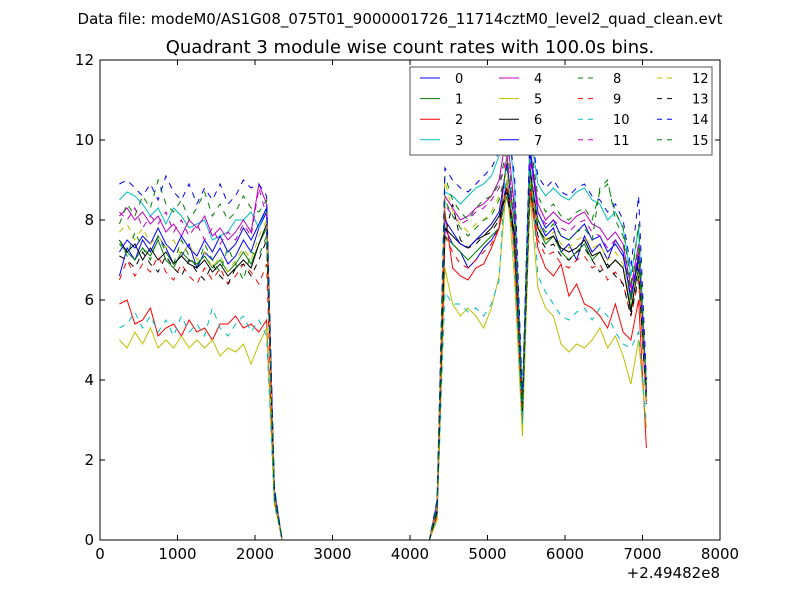 The image size is (800, 600). I want to click on y-tick-label: 4, so click(89, 380).